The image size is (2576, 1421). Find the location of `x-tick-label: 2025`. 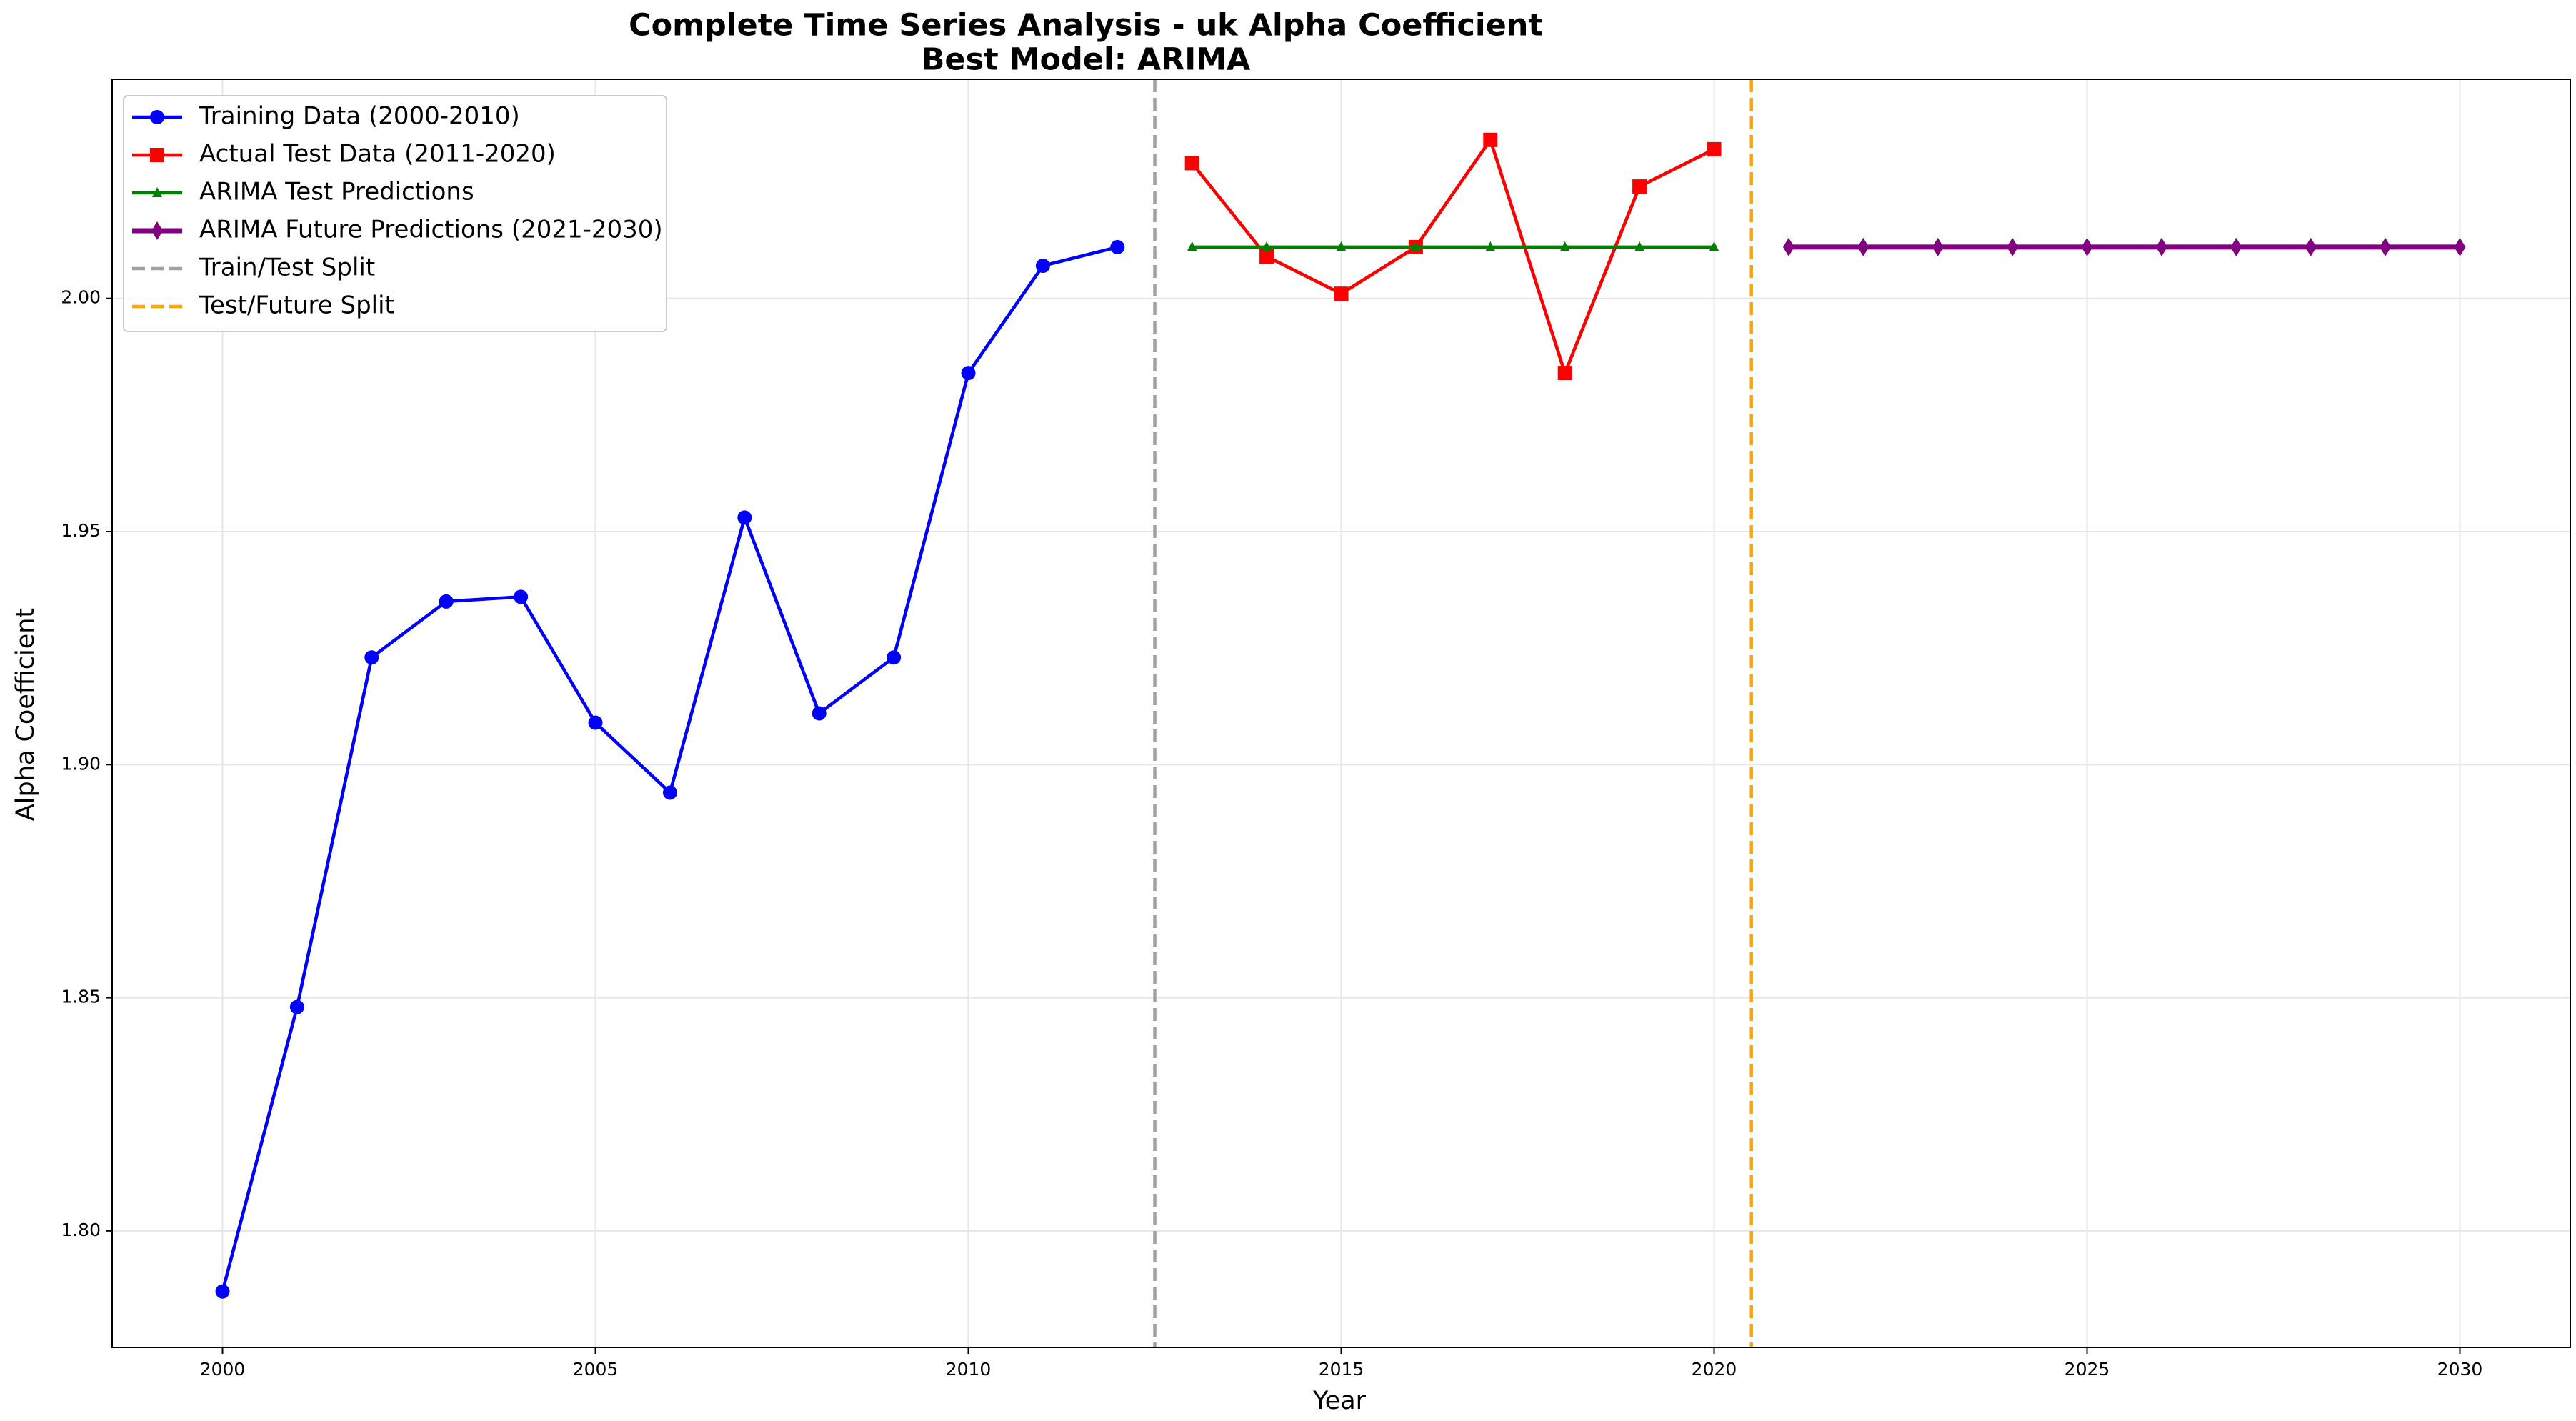

x-tick-label: 2025 is located at coordinates (2087, 1369).